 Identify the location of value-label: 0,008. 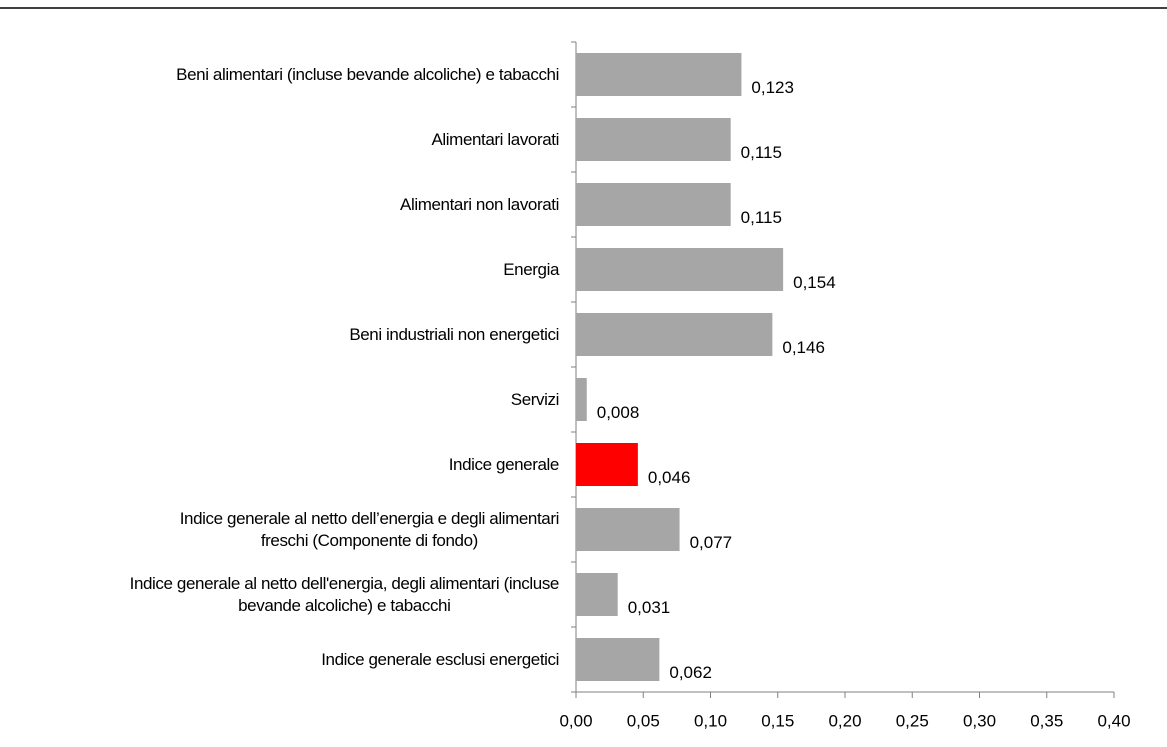
(618, 412).